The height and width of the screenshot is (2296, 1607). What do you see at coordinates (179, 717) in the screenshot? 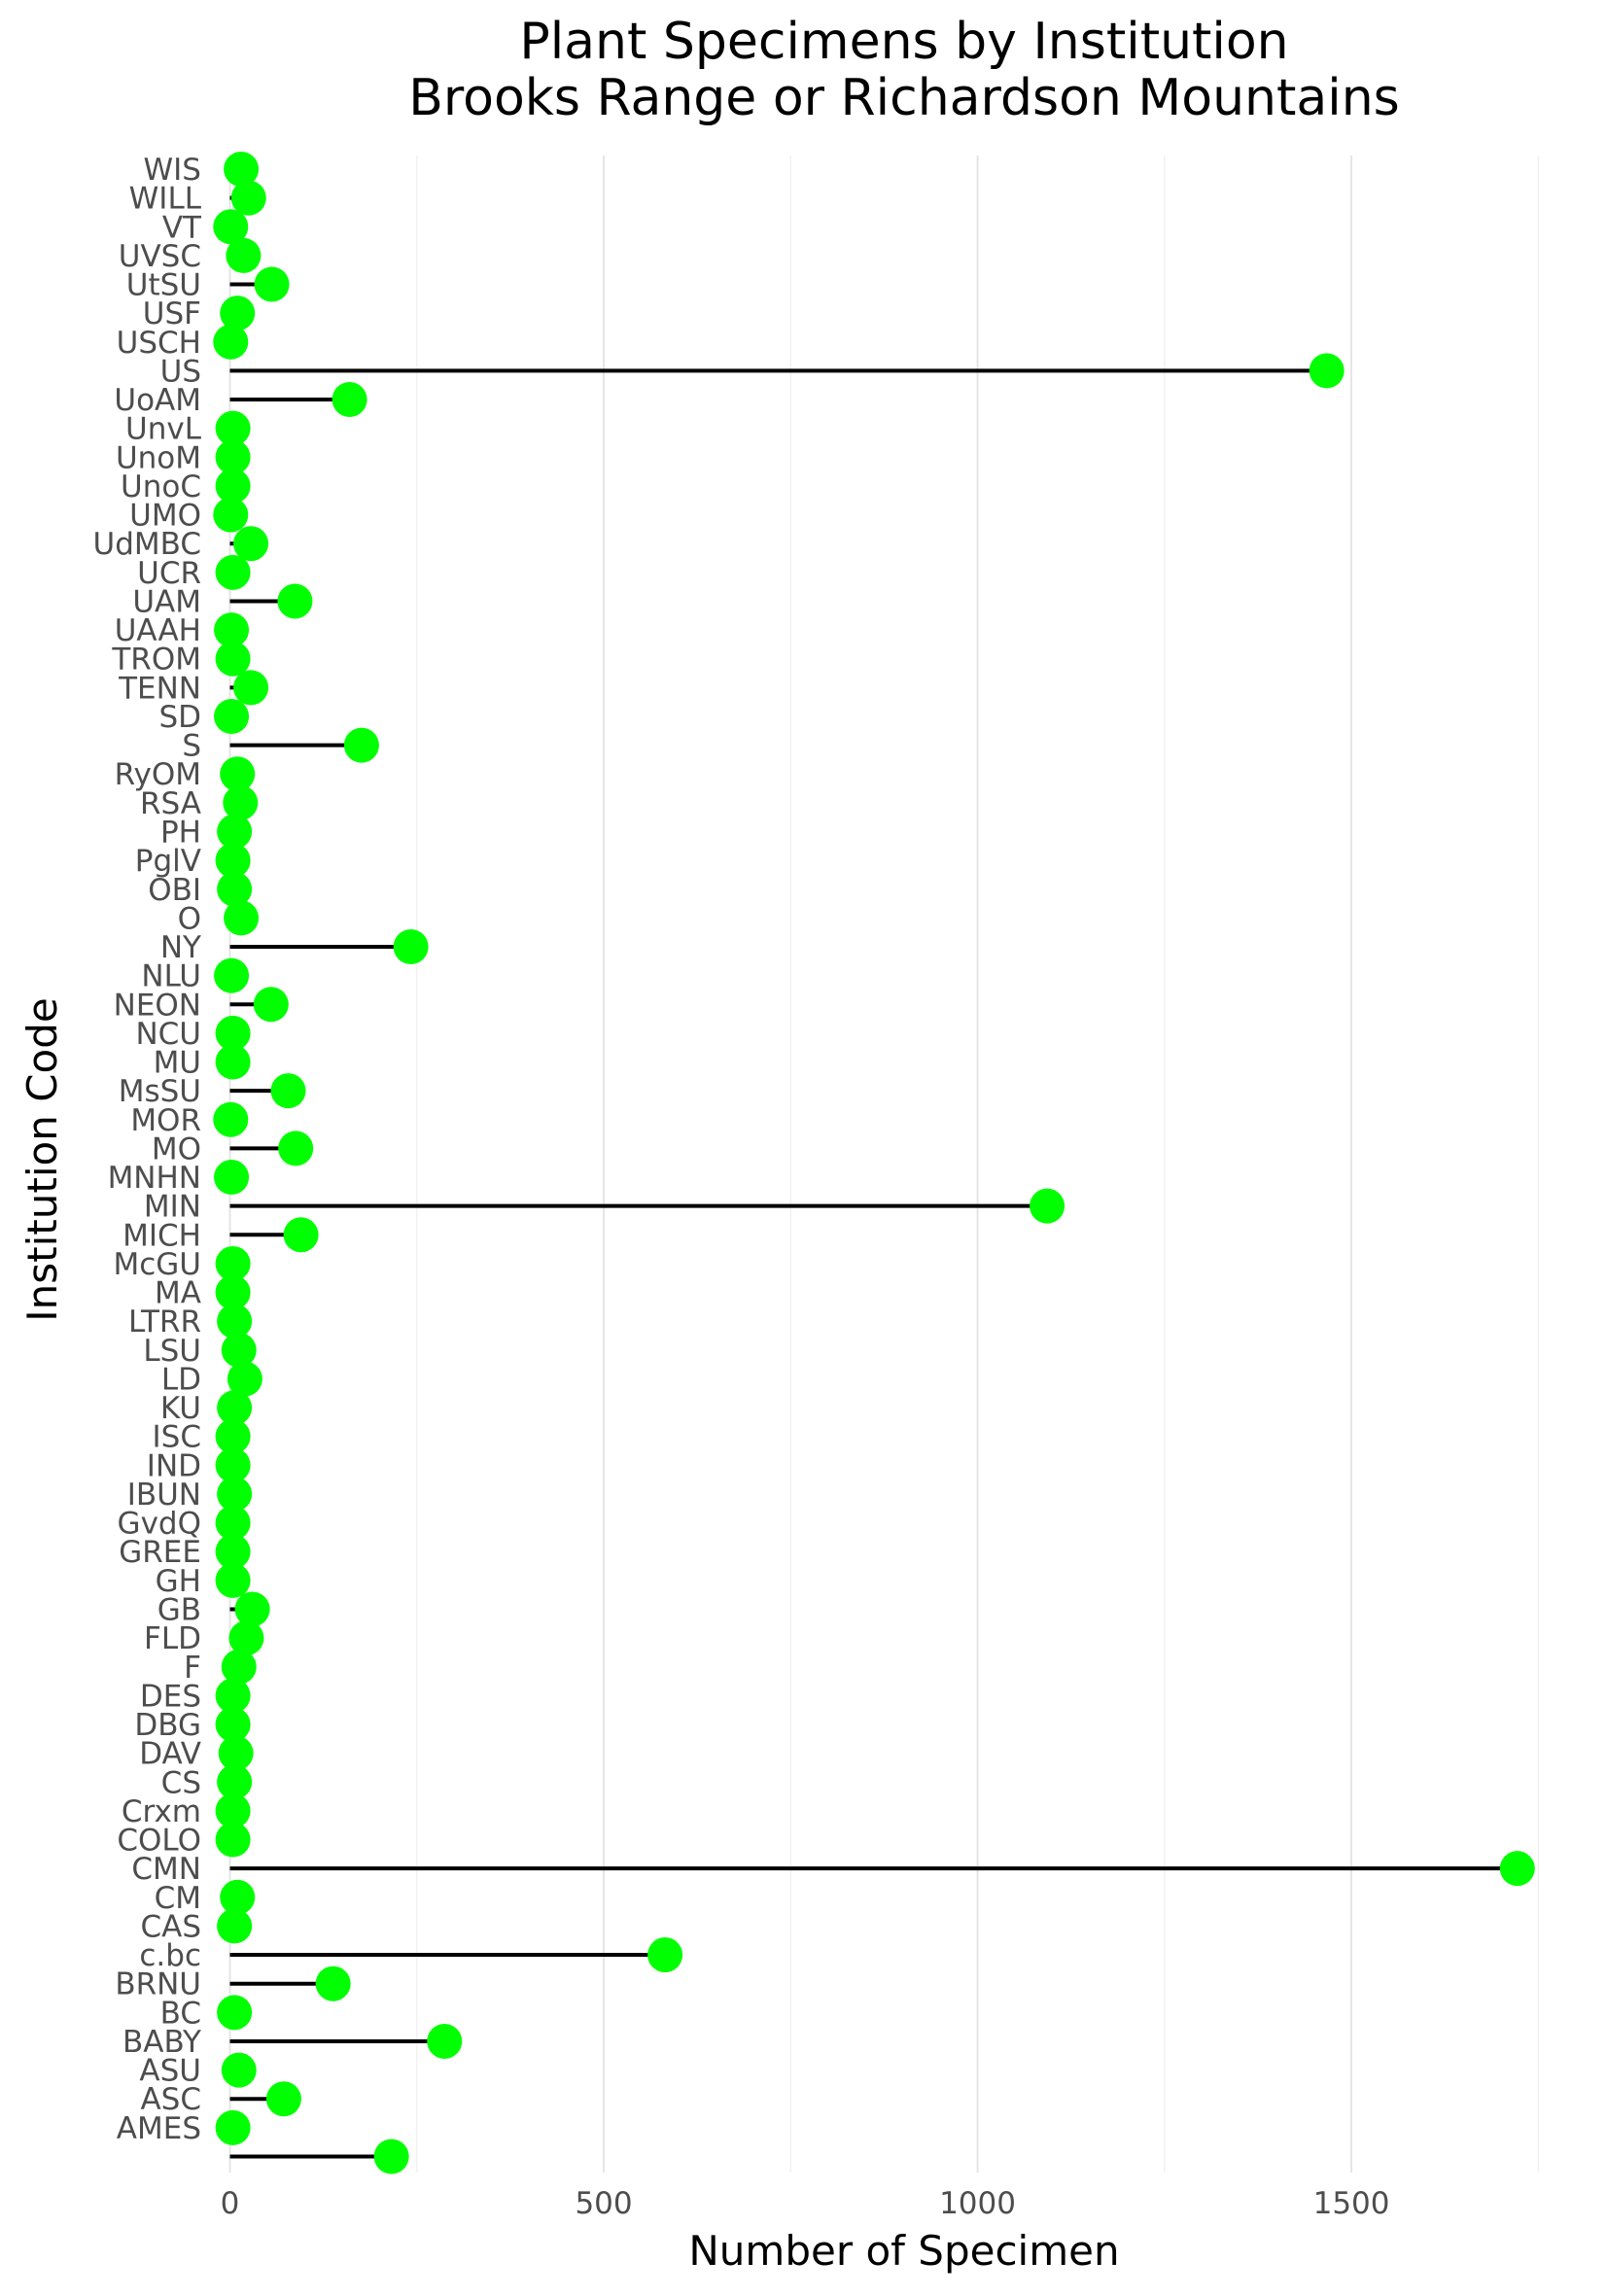
I see `y-tick-label: SD` at bounding box center [179, 717].